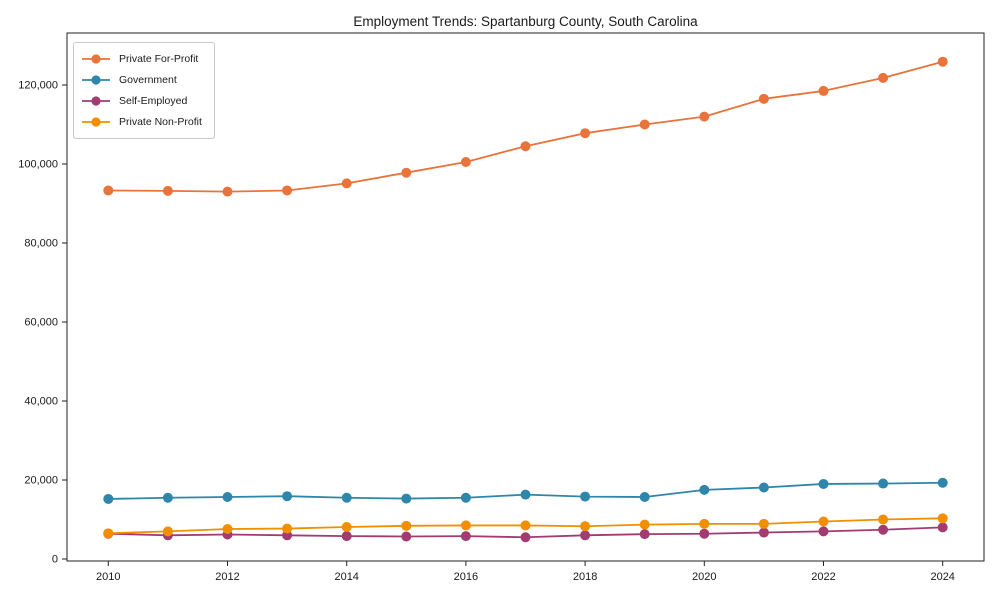 The height and width of the screenshot is (600, 1000). Describe the element at coordinates (41, 481) in the screenshot. I see `y-axis-tick-label: 20,000` at that location.